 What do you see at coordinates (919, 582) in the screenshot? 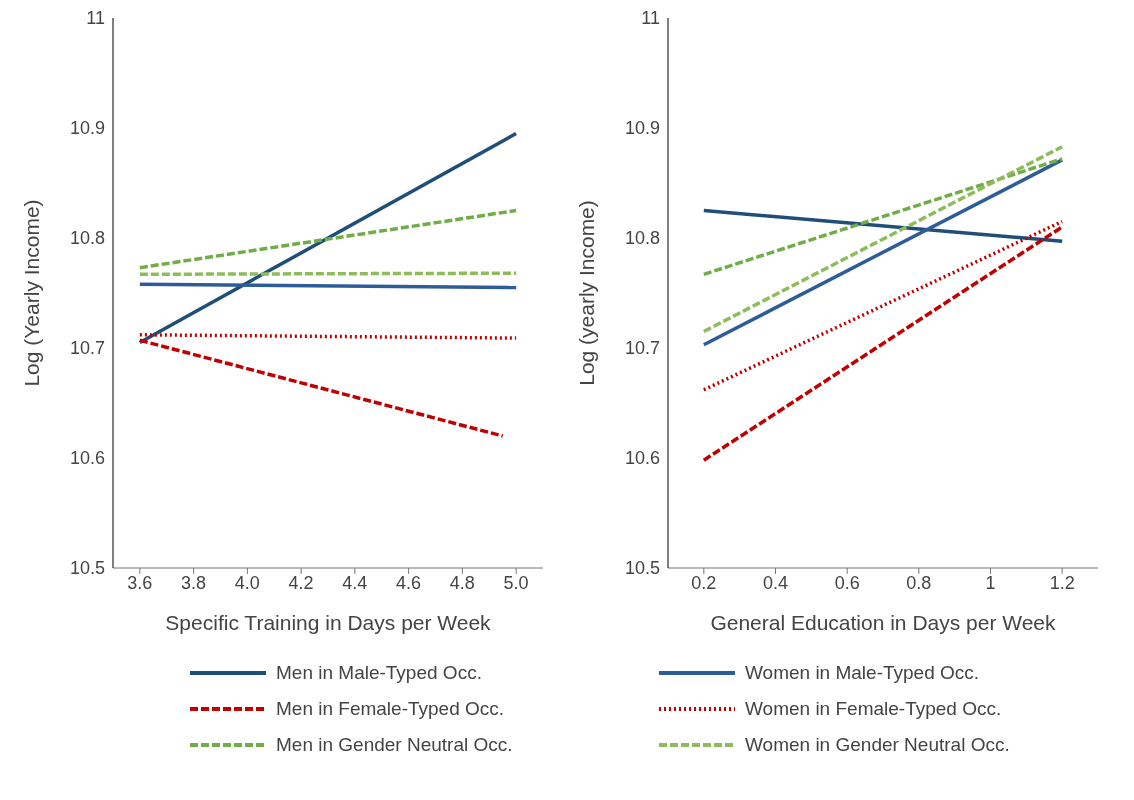
I see `x-tick-label: 0.8` at bounding box center [919, 582].